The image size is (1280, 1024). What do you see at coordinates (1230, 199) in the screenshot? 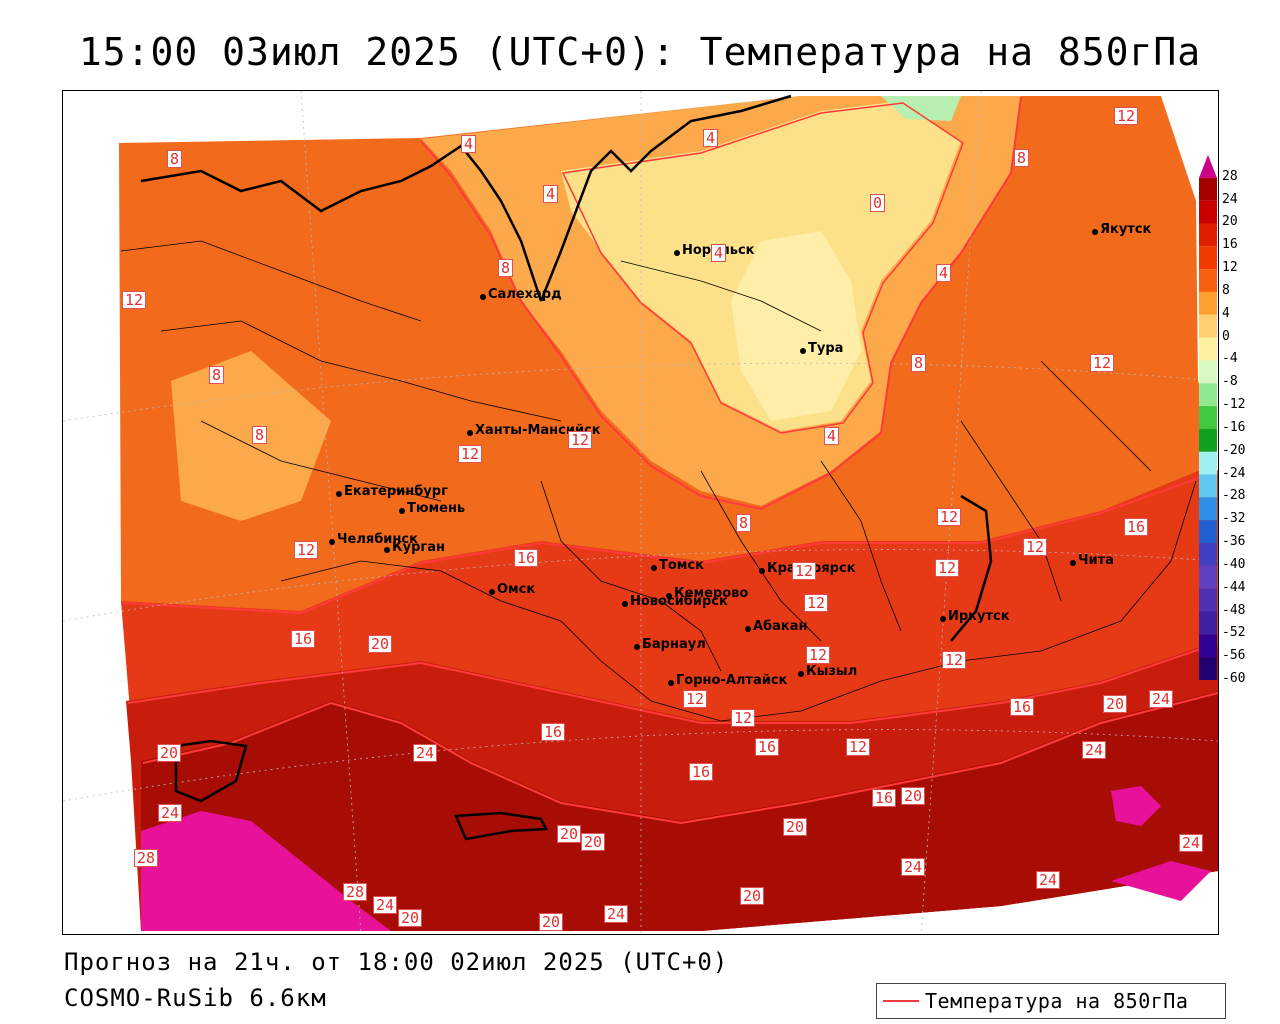
I see `colorbar-tick-label: 24` at bounding box center [1230, 199].